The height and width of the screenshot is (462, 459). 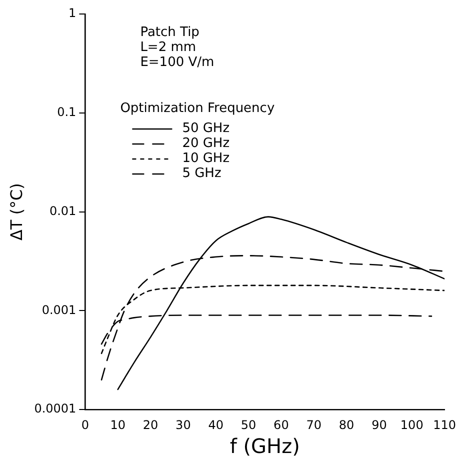 I want to click on x-tick-label: 80, so click(x=346, y=425).